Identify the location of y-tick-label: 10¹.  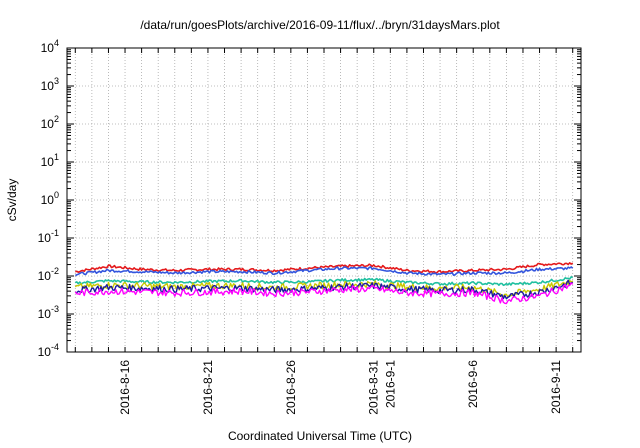
(50, 160).